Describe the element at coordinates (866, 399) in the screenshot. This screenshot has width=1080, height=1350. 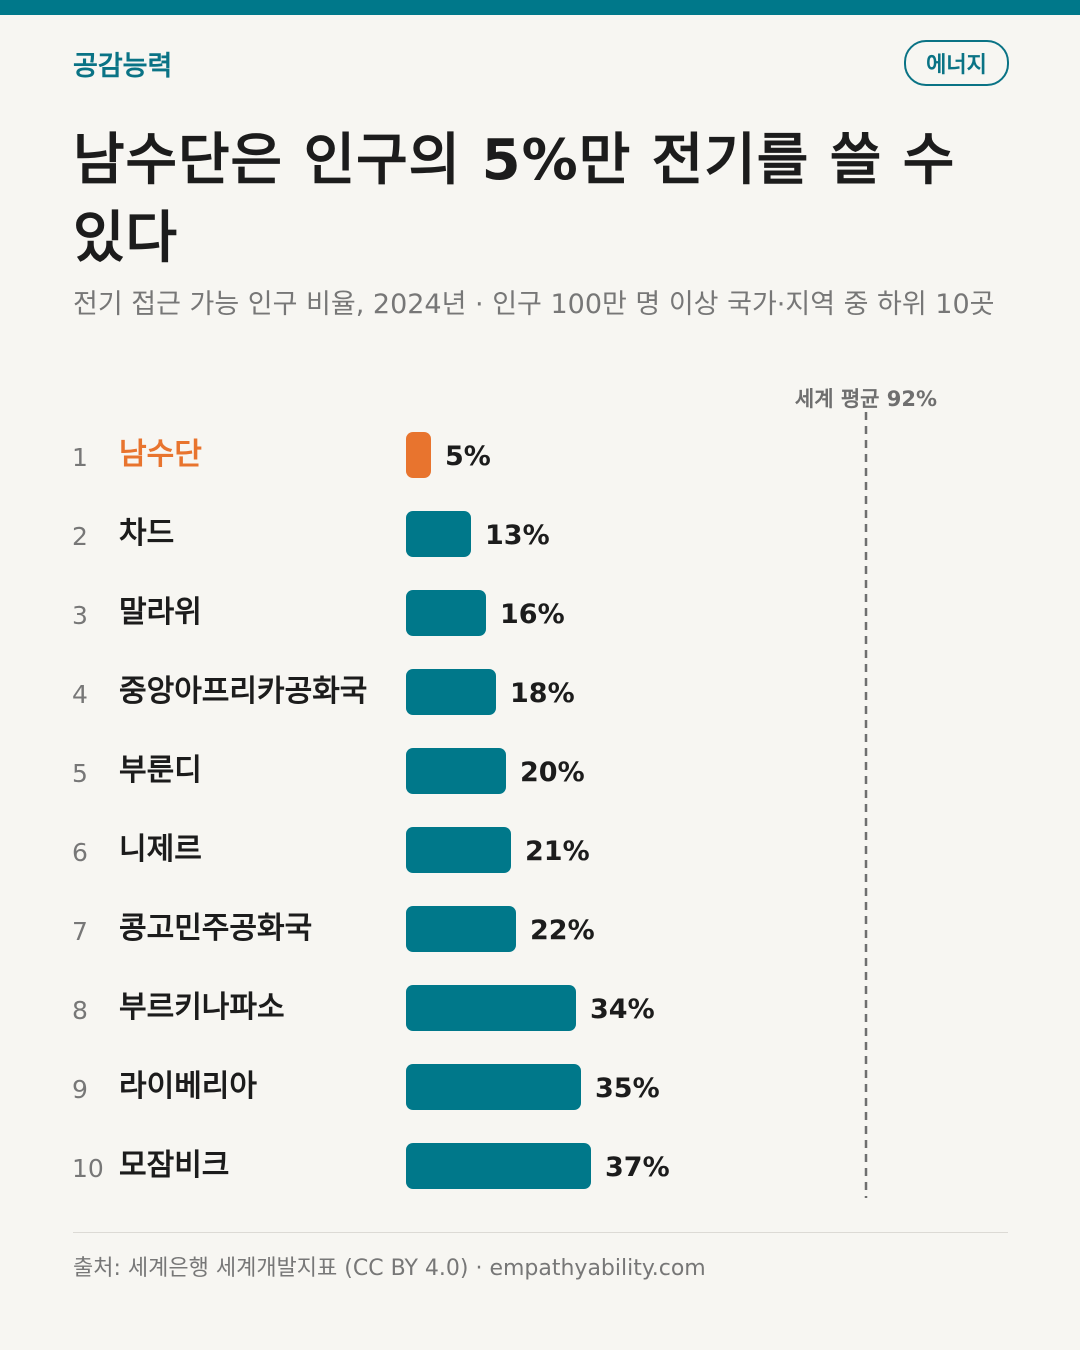
I see `reference-line-label: 세계 평균 92%` at that location.